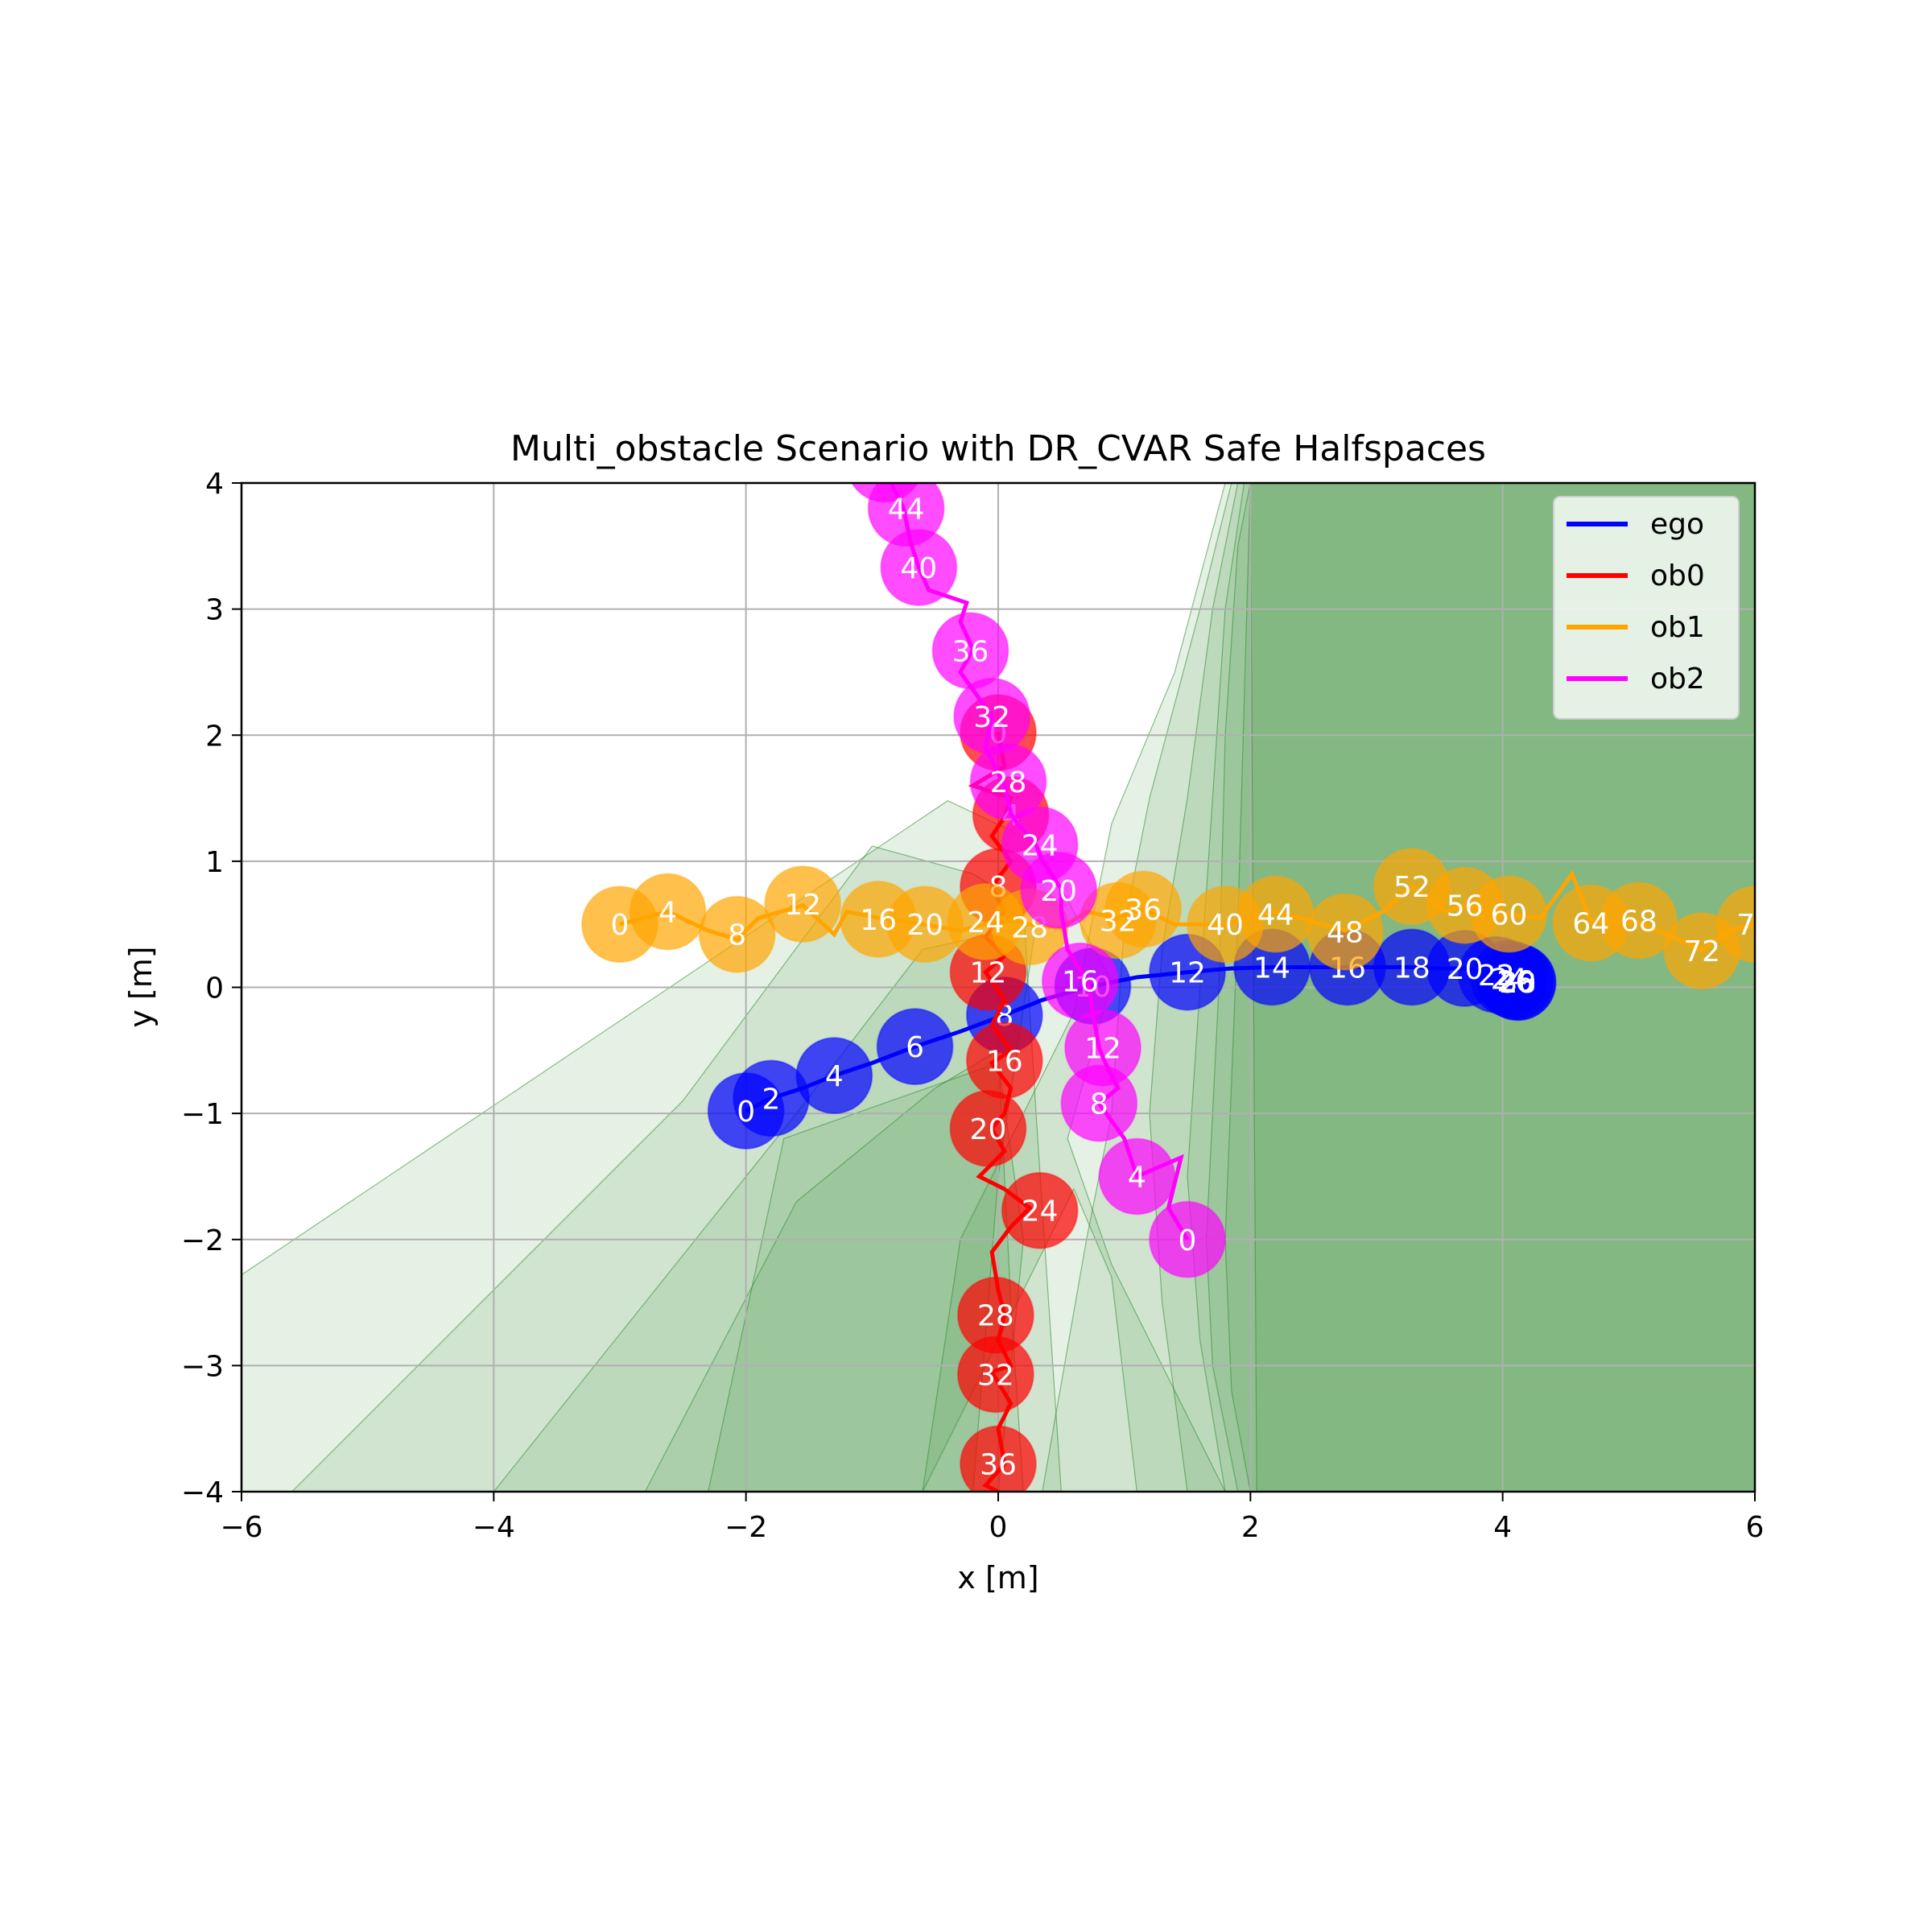 The width and height of the screenshot is (1932, 1932). I want to click on y-tick-label-6: 2, so click(214, 736).